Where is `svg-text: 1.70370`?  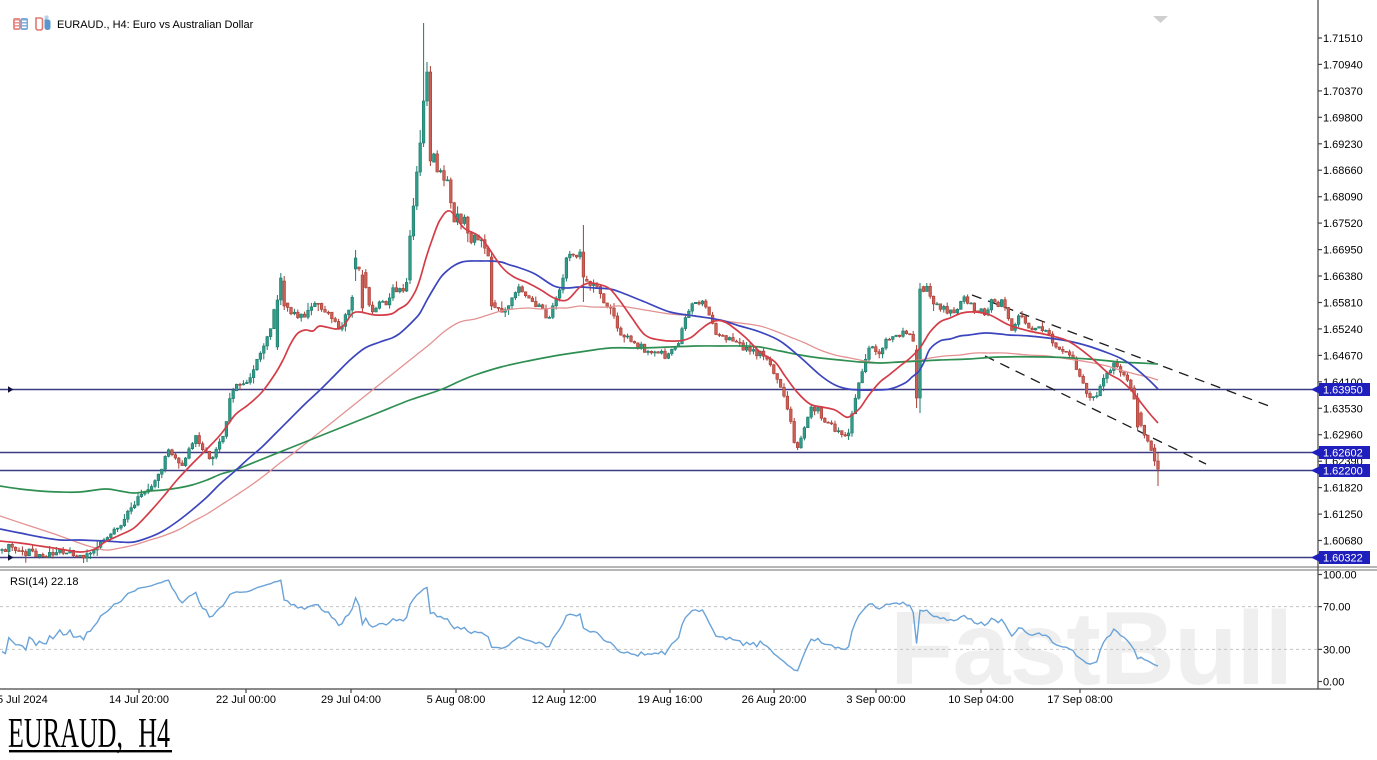 svg-text: 1.70370 is located at coordinates (1343, 92).